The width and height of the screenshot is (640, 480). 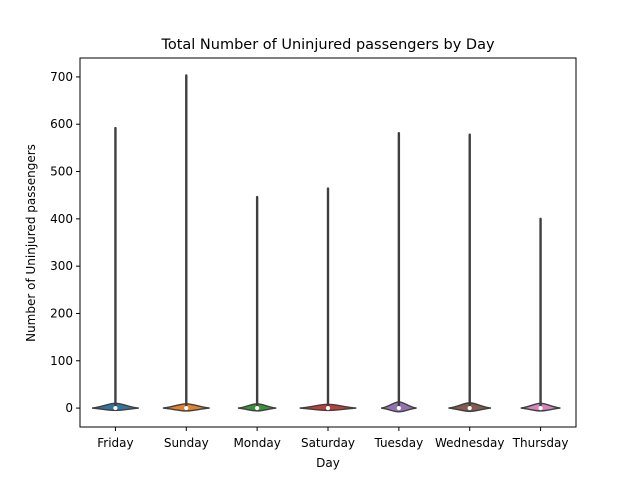 I want to click on y-tick-label: 0, so click(x=69, y=408).